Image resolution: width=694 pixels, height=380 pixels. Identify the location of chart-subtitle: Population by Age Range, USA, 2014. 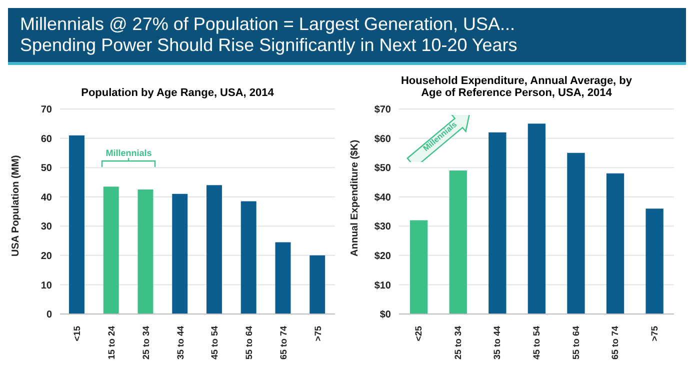
(177, 92).